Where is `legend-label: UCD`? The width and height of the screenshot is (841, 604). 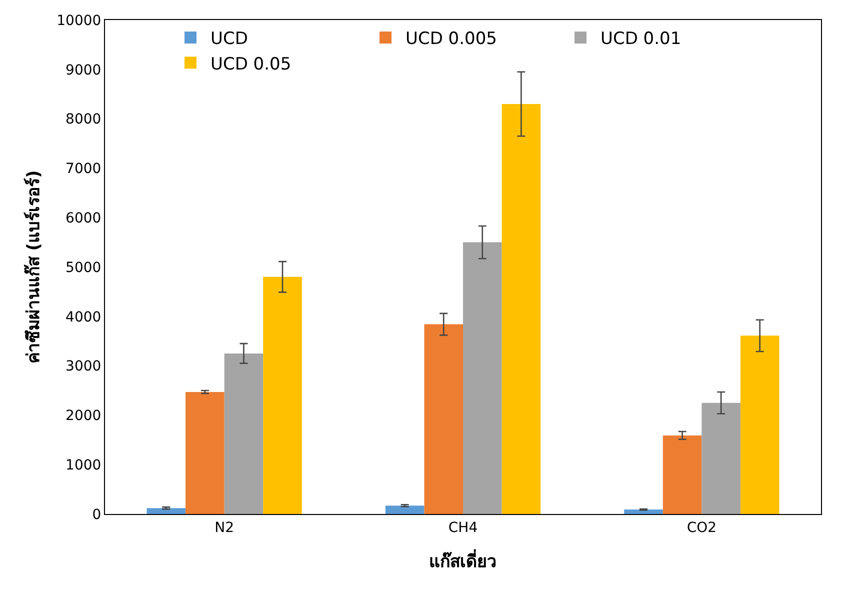 legend-label: UCD is located at coordinates (229, 39).